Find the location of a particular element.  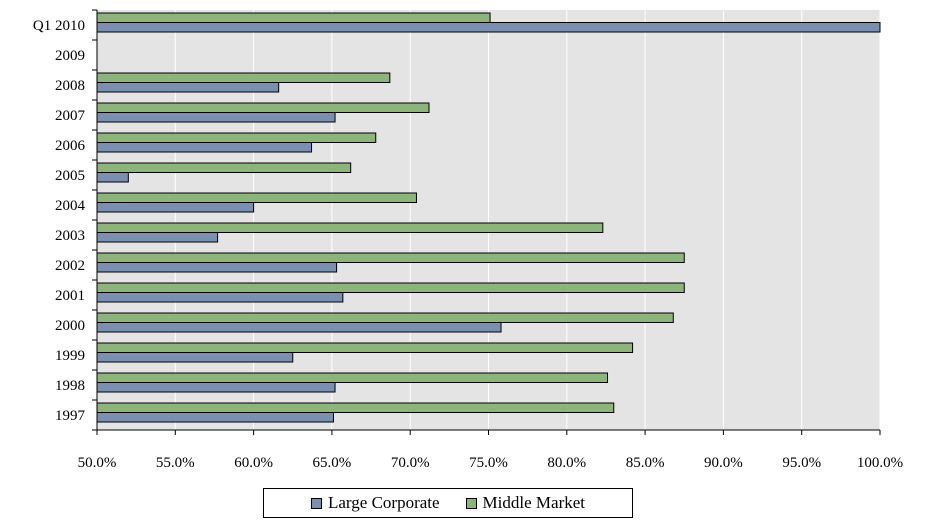

bar-large-corporate-2005 is located at coordinates (112, 177).